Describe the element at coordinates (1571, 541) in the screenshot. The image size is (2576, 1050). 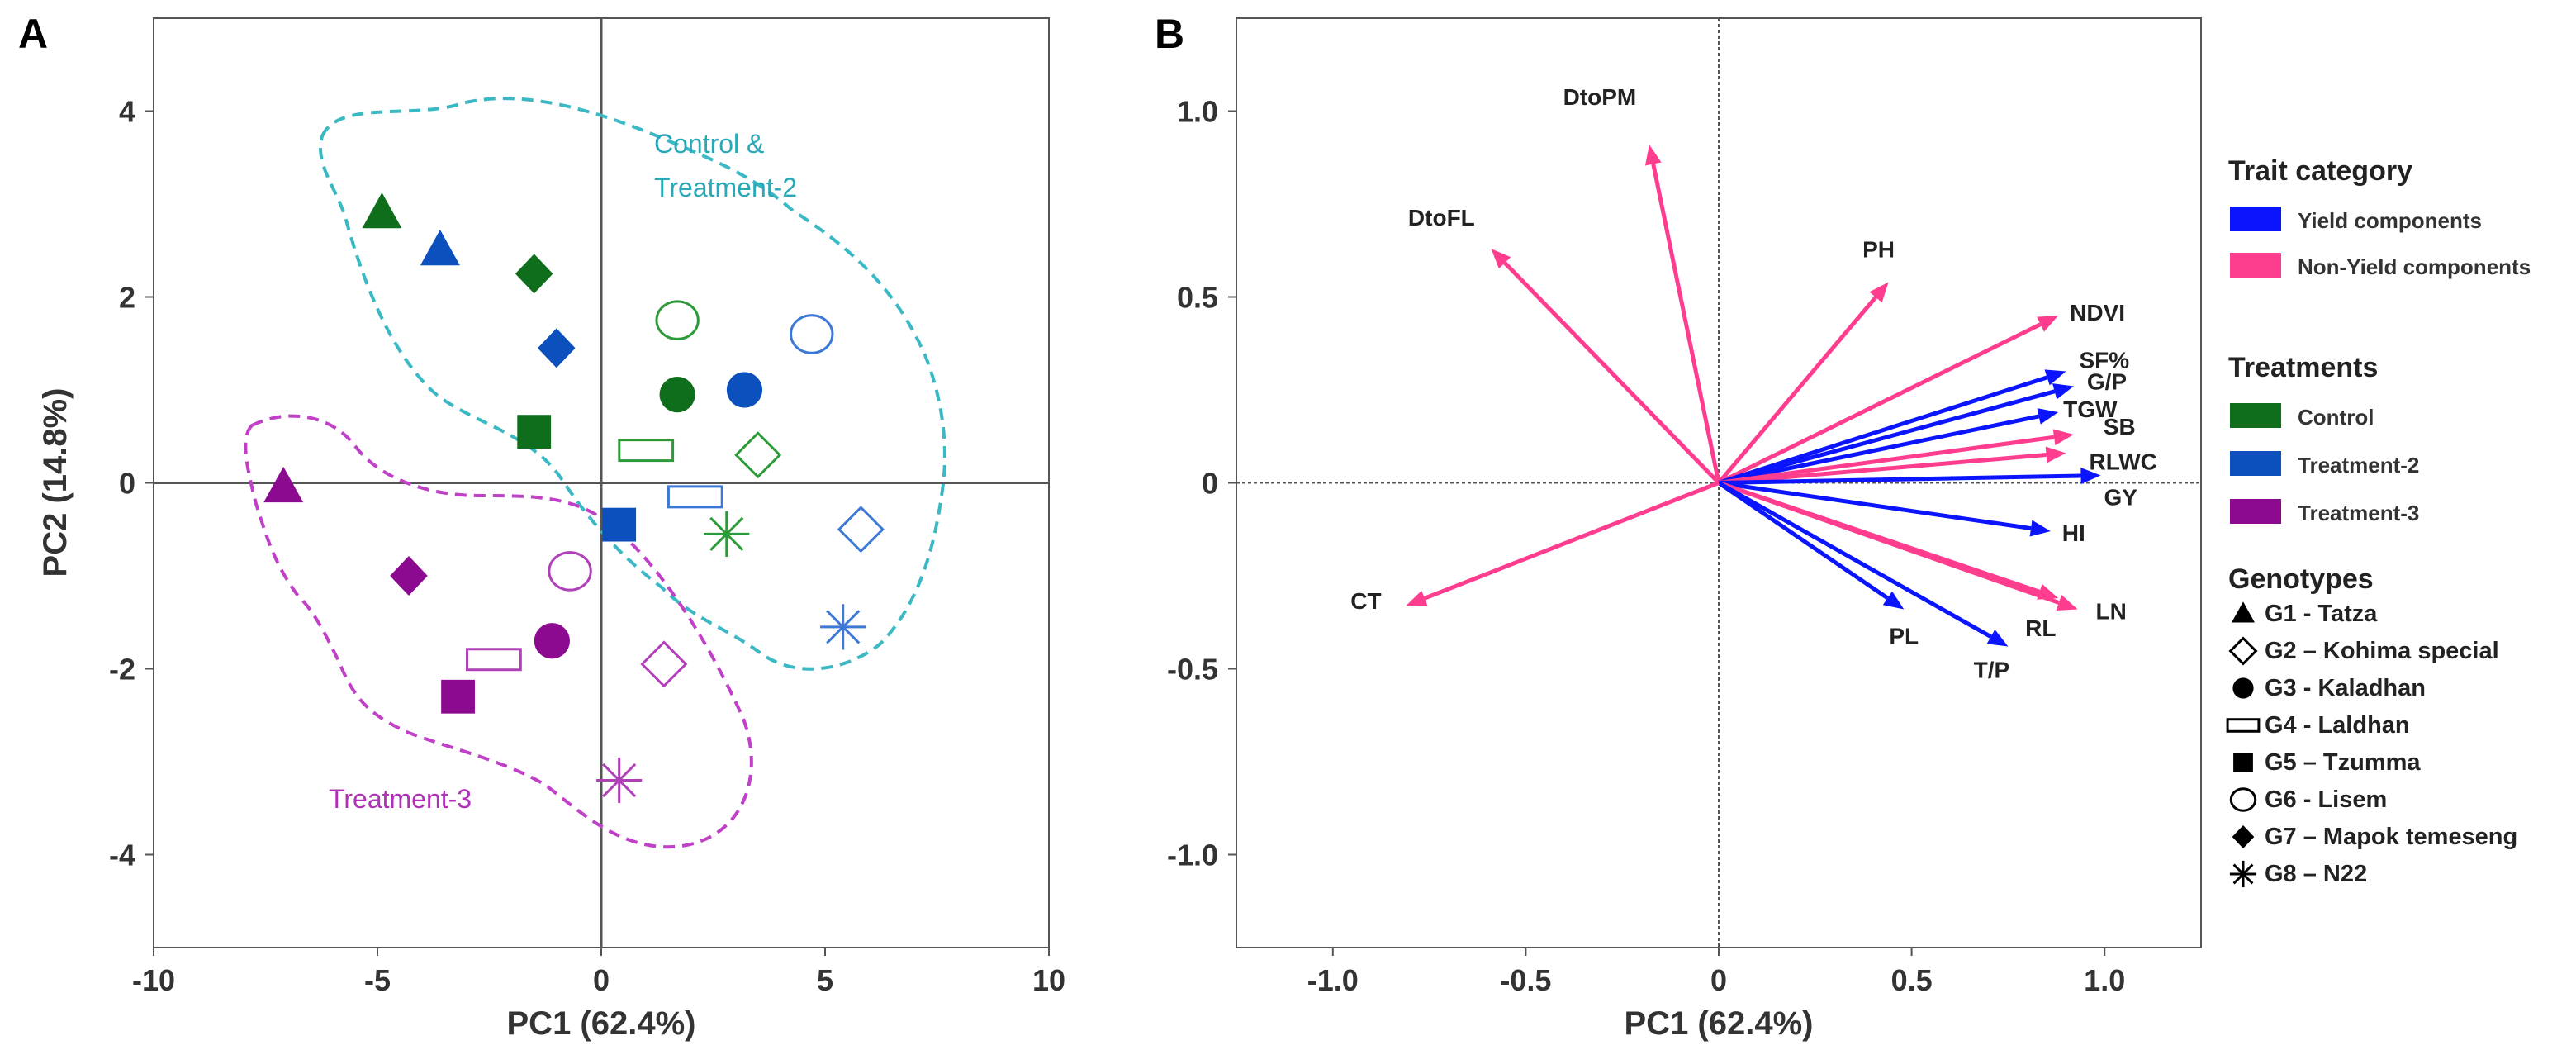
I see `vector-ct` at that location.